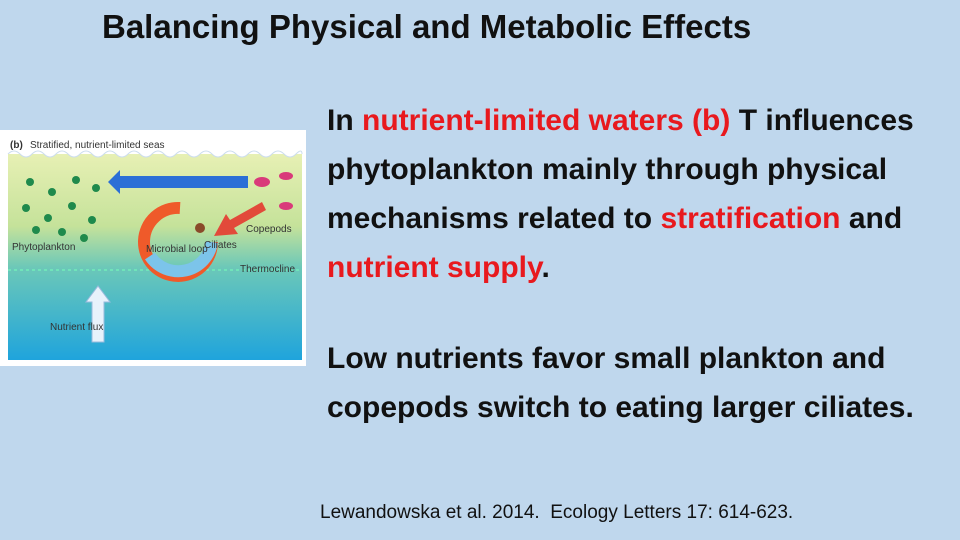 The width and height of the screenshot is (960, 540). I want to click on figure-label: Thermocline, so click(267, 269).